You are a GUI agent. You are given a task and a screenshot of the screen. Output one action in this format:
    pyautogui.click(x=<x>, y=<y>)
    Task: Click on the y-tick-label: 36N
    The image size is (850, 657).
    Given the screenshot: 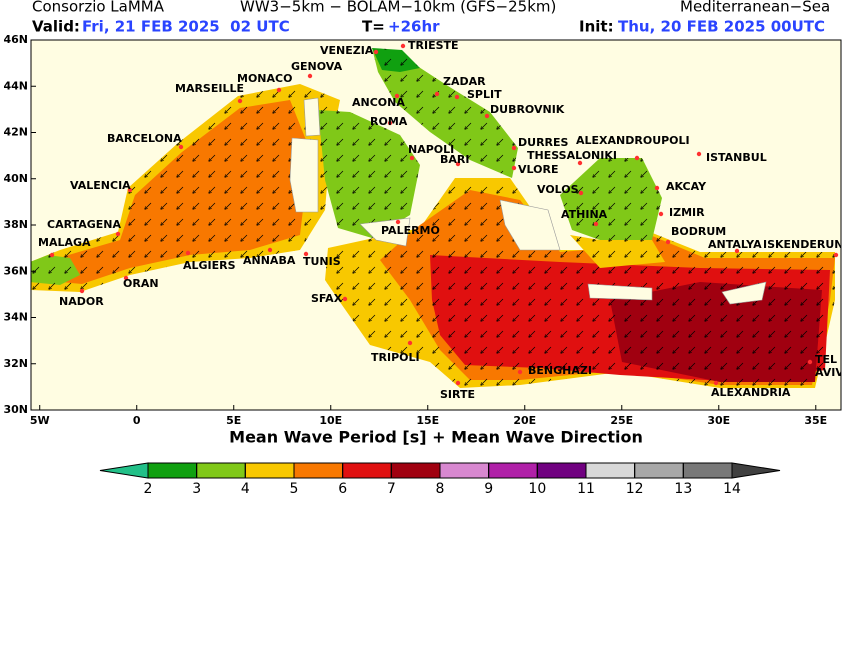 What is the action you would take?
    pyautogui.click(x=15, y=270)
    